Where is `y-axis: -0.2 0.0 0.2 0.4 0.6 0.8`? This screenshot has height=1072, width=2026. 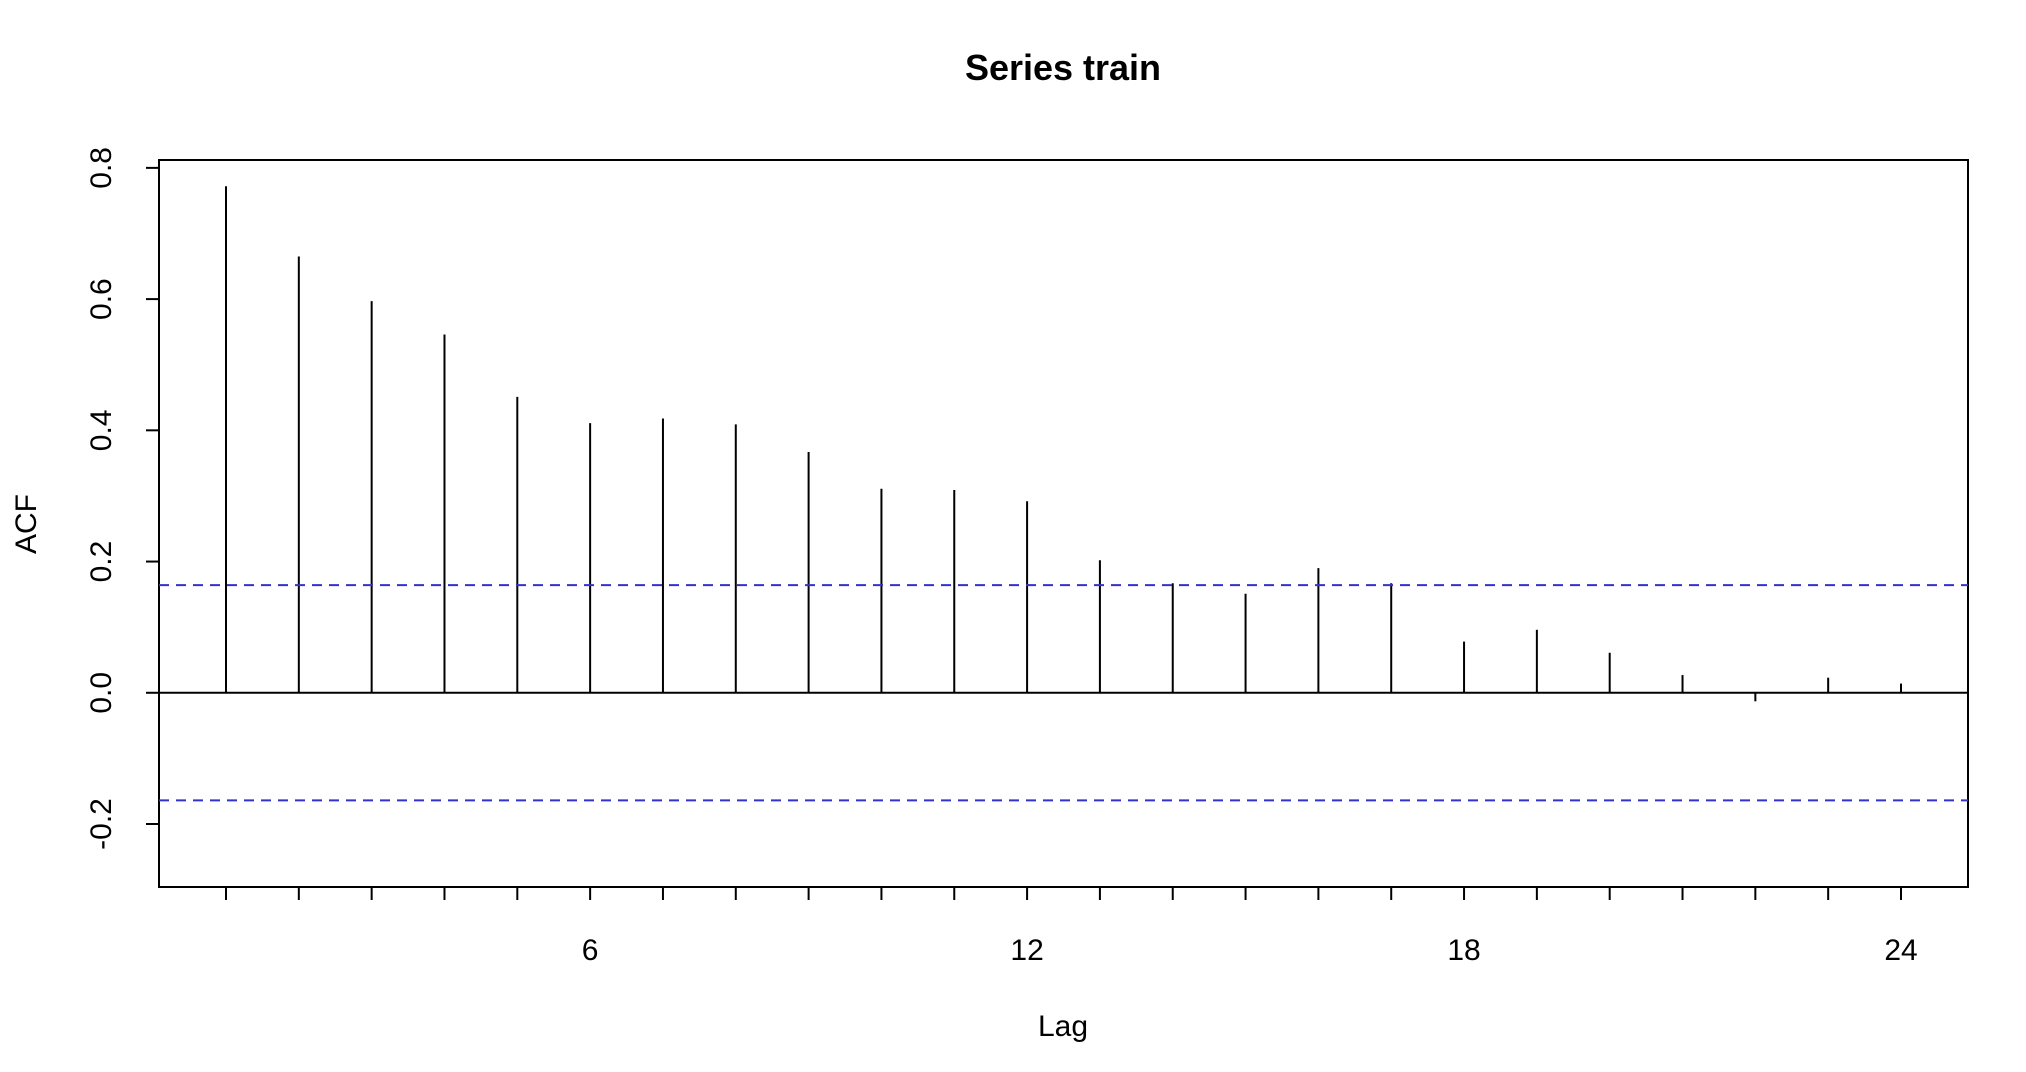 y-axis: -0.2 0.0 0.2 0.4 0.6 0.8 is located at coordinates (122, 498).